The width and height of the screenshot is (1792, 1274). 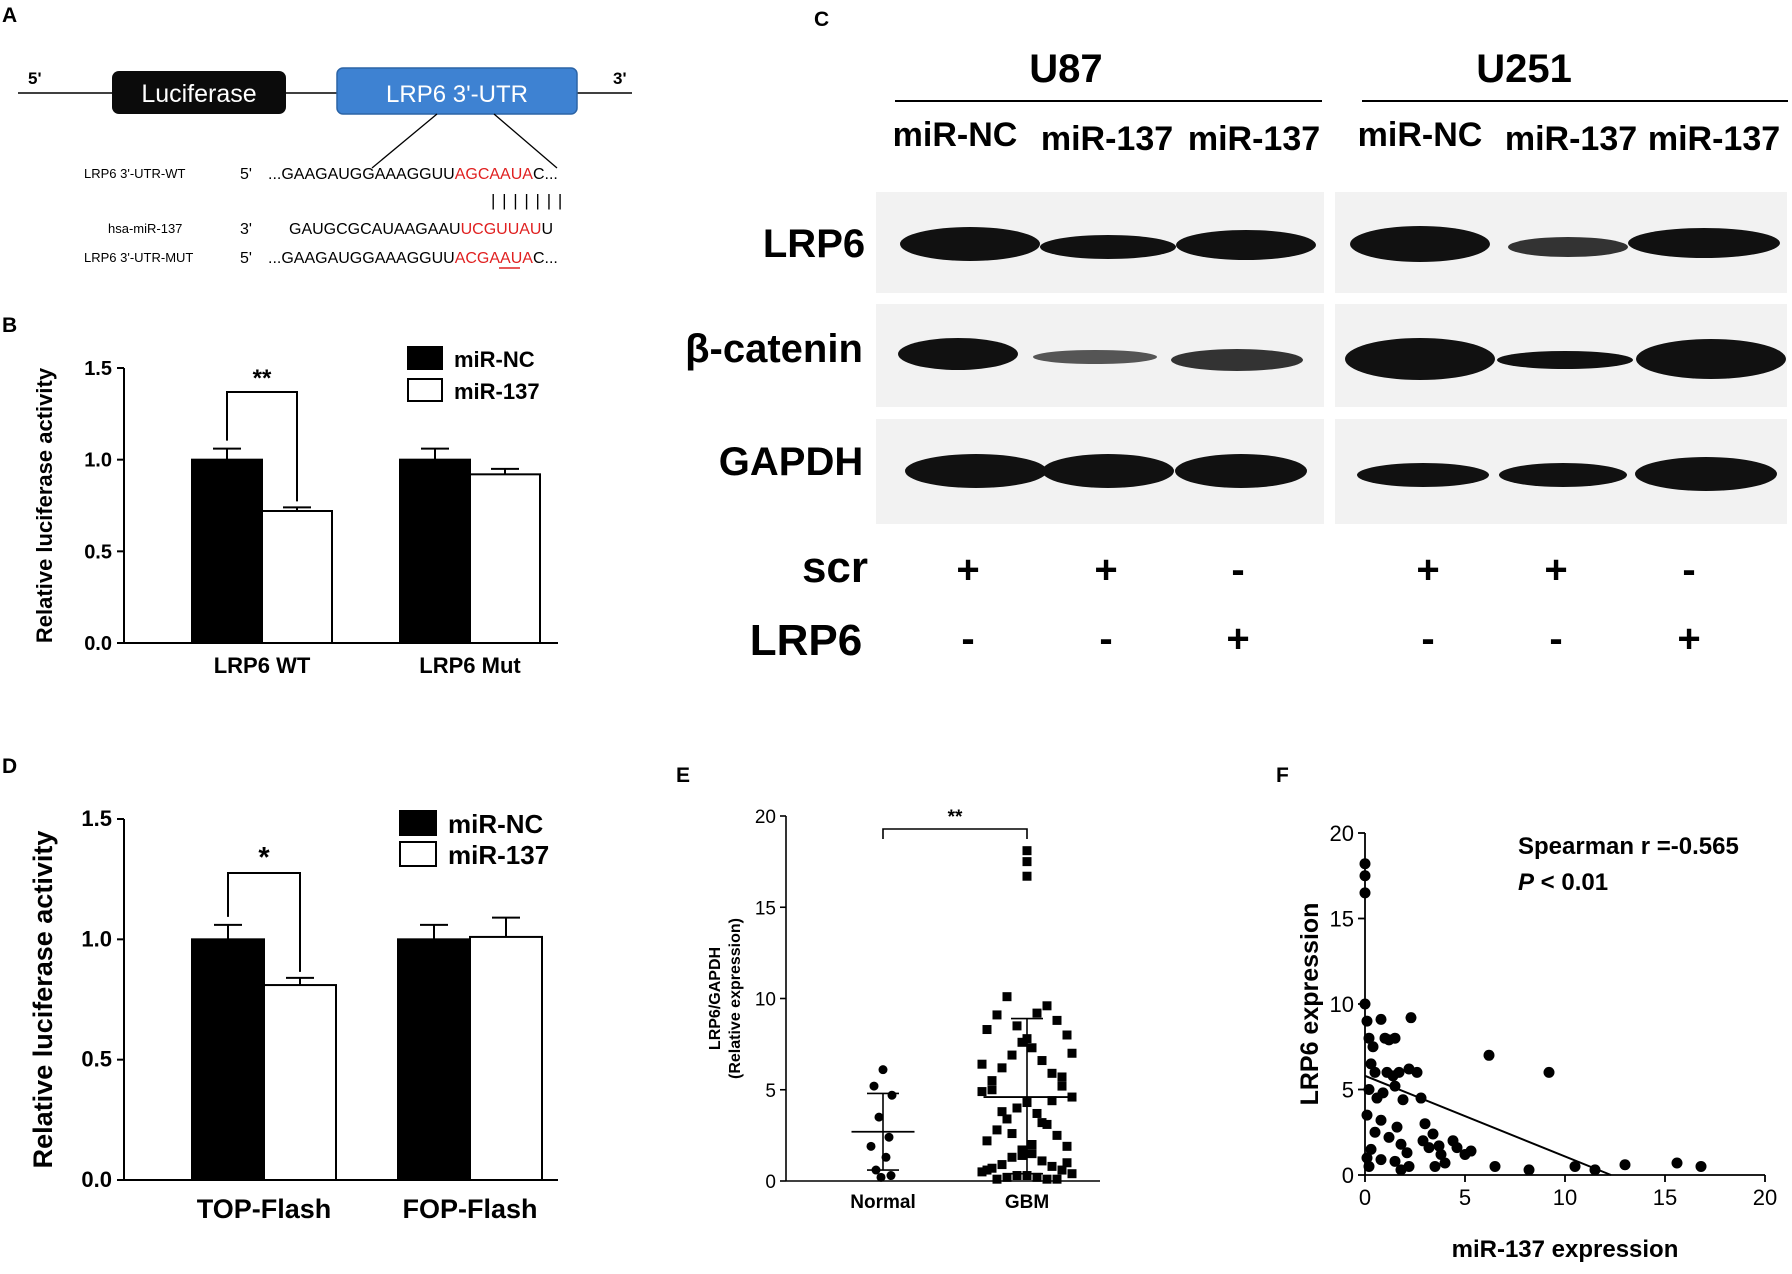 What do you see at coordinates (501, 229) in the screenshot?
I see `mir-seq-red: UCGUUAU` at bounding box center [501, 229].